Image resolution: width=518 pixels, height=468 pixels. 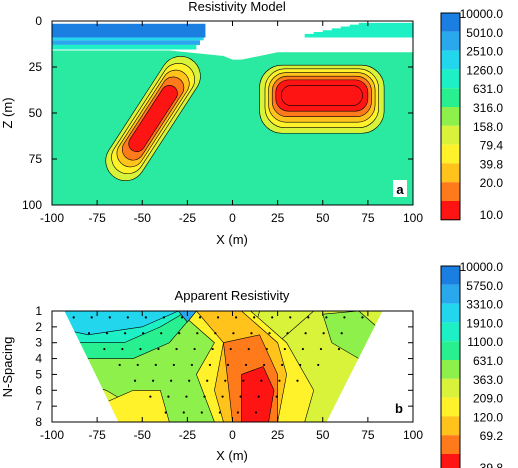 What do you see at coordinates (7, 367) in the screenshot?
I see `bottom-y-axis-label: N-Spacing` at bounding box center [7, 367].